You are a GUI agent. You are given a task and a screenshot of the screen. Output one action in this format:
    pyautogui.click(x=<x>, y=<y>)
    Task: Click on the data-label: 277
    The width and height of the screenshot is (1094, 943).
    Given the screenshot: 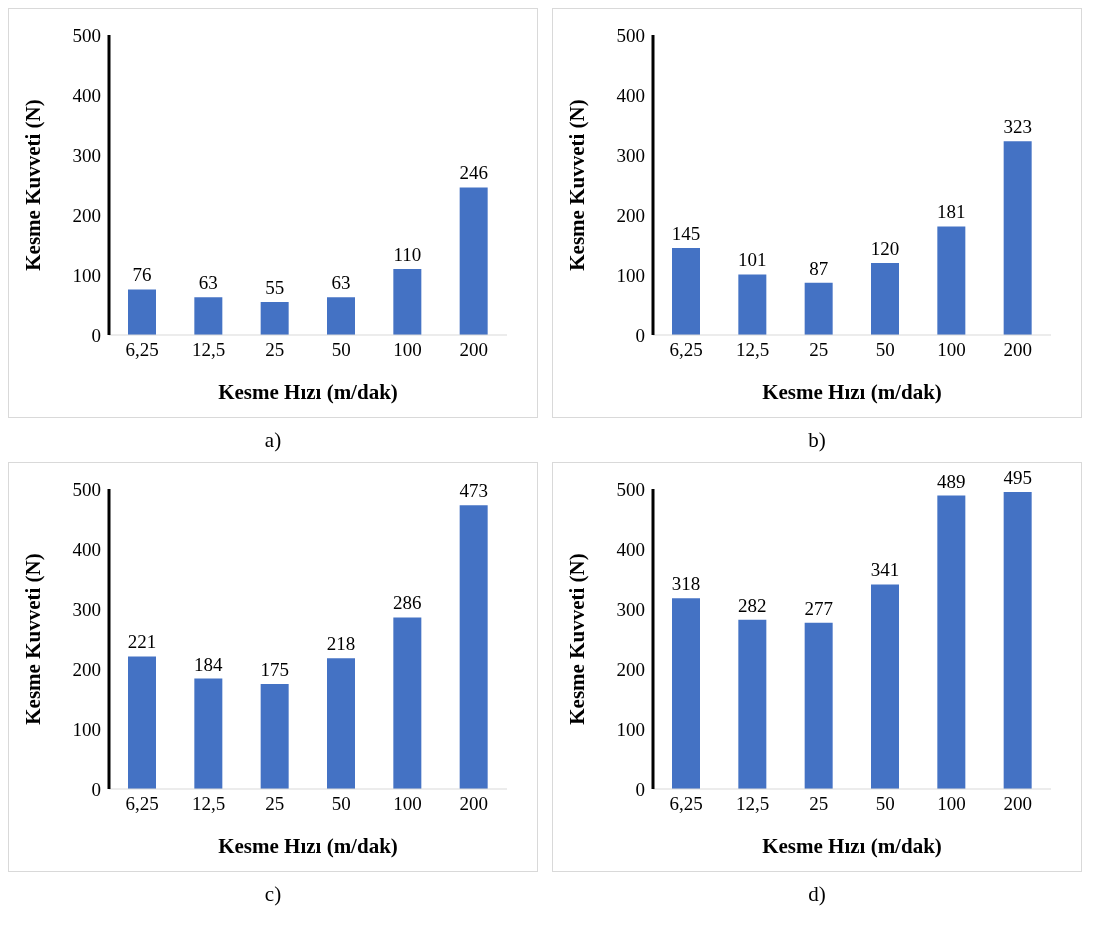 What is the action you would take?
    pyautogui.click(x=818, y=608)
    